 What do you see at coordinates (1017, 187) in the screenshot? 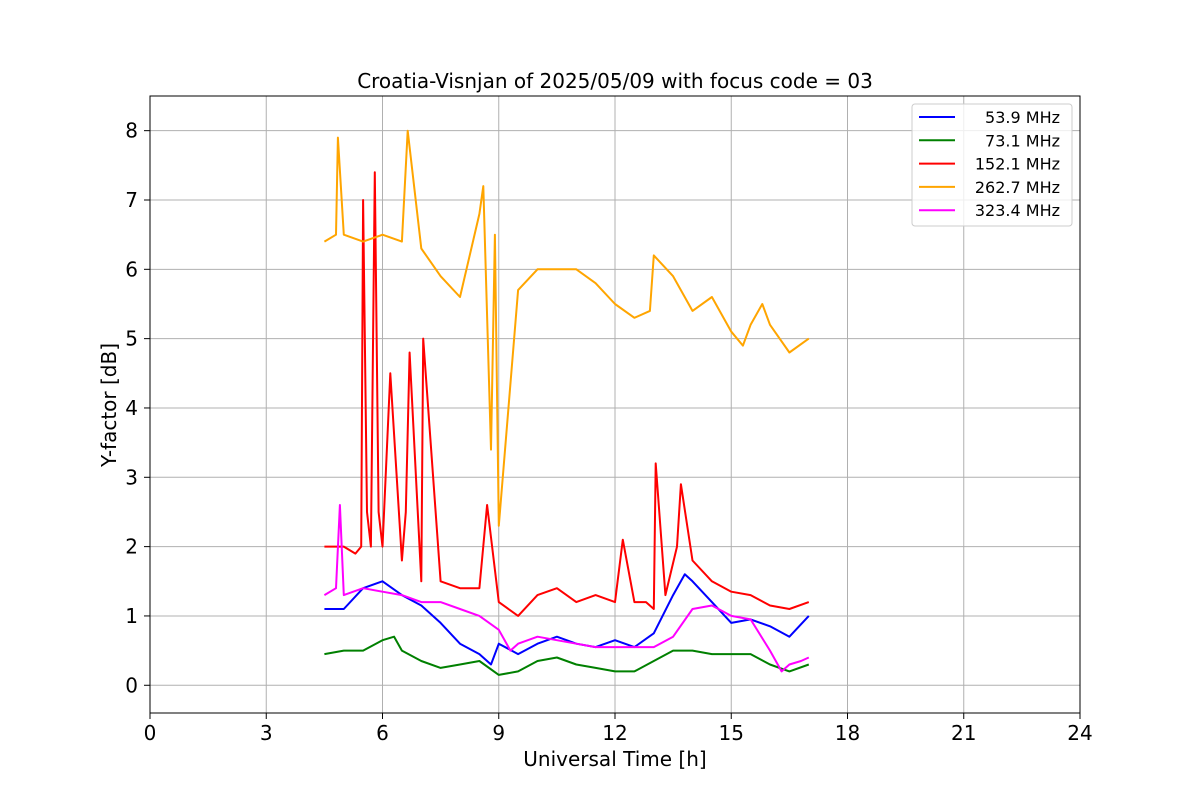
I see `legend-label-3: 262.7 MHz` at bounding box center [1017, 187].